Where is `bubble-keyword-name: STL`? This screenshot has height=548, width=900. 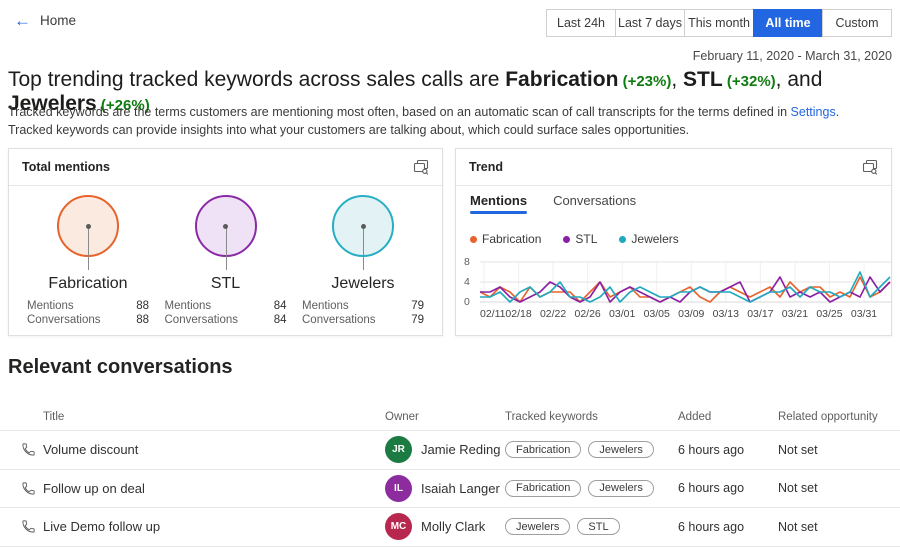 bubble-keyword-name: STL is located at coordinates (225, 283).